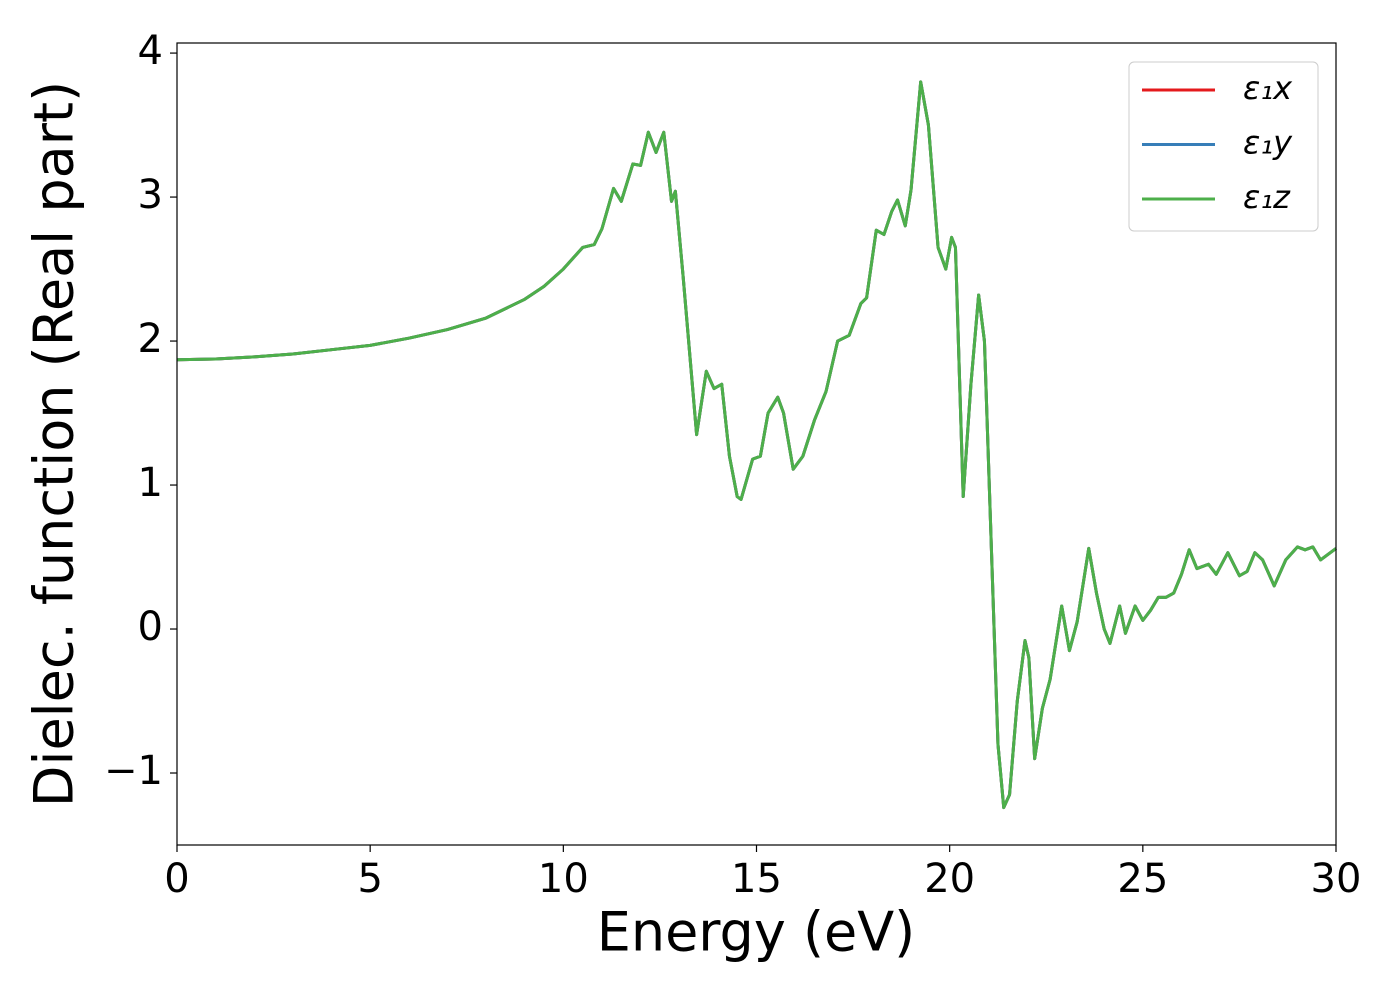 The height and width of the screenshot is (1000, 1400). Describe the element at coordinates (1336, 879) in the screenshot. I see `x-tick-label: 30` at that location.